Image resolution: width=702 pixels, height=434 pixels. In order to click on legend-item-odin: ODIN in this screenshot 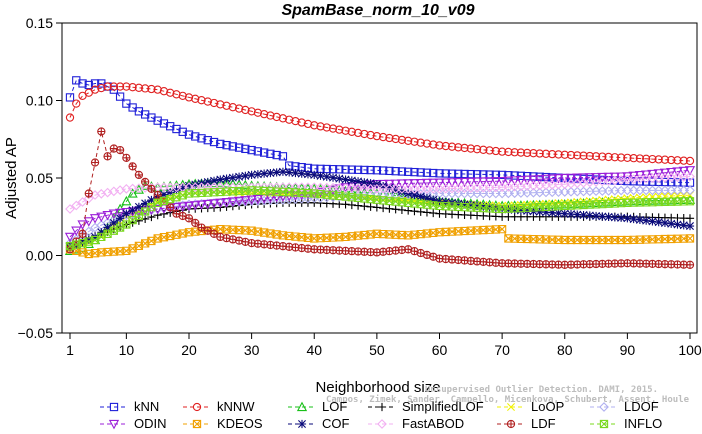, I will do `click(133, 423)`.